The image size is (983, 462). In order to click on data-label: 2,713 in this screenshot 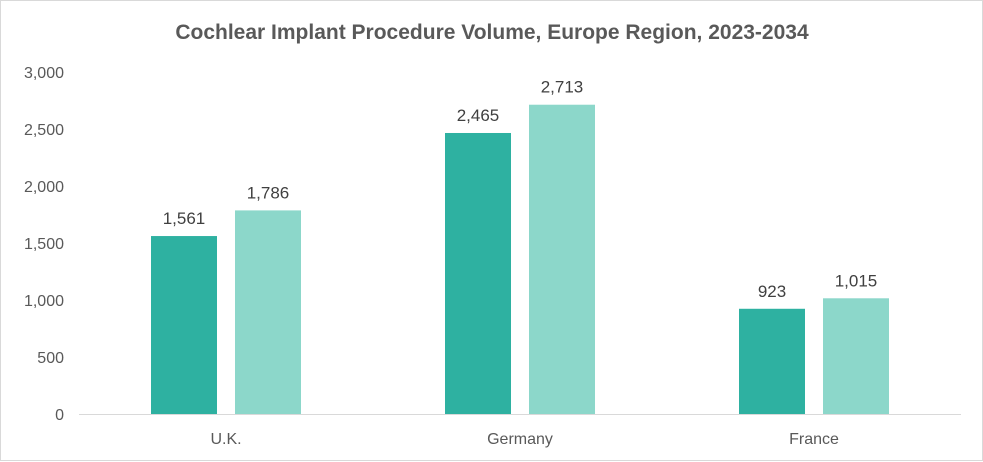, I will do `click(562, 87)`.